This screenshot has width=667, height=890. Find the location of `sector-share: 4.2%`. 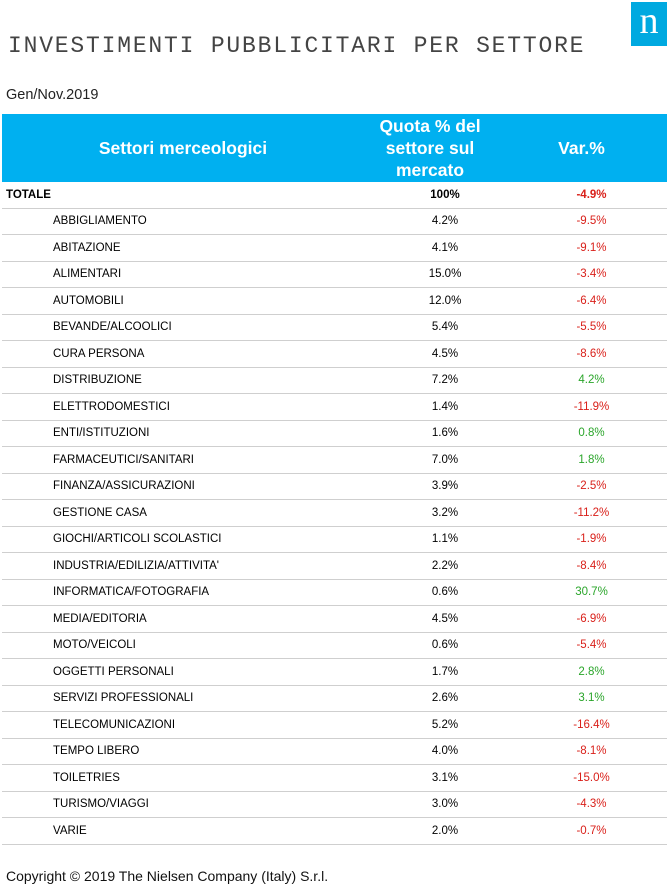

sector-share: 4.2% is located at coordinates (430, 221).